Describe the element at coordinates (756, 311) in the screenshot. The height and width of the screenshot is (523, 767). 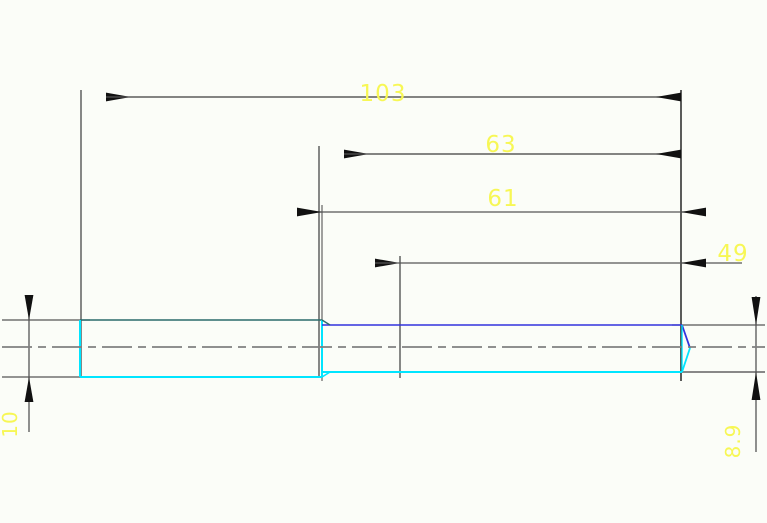
I see `dimension-arrow-8-9-top` at that location.